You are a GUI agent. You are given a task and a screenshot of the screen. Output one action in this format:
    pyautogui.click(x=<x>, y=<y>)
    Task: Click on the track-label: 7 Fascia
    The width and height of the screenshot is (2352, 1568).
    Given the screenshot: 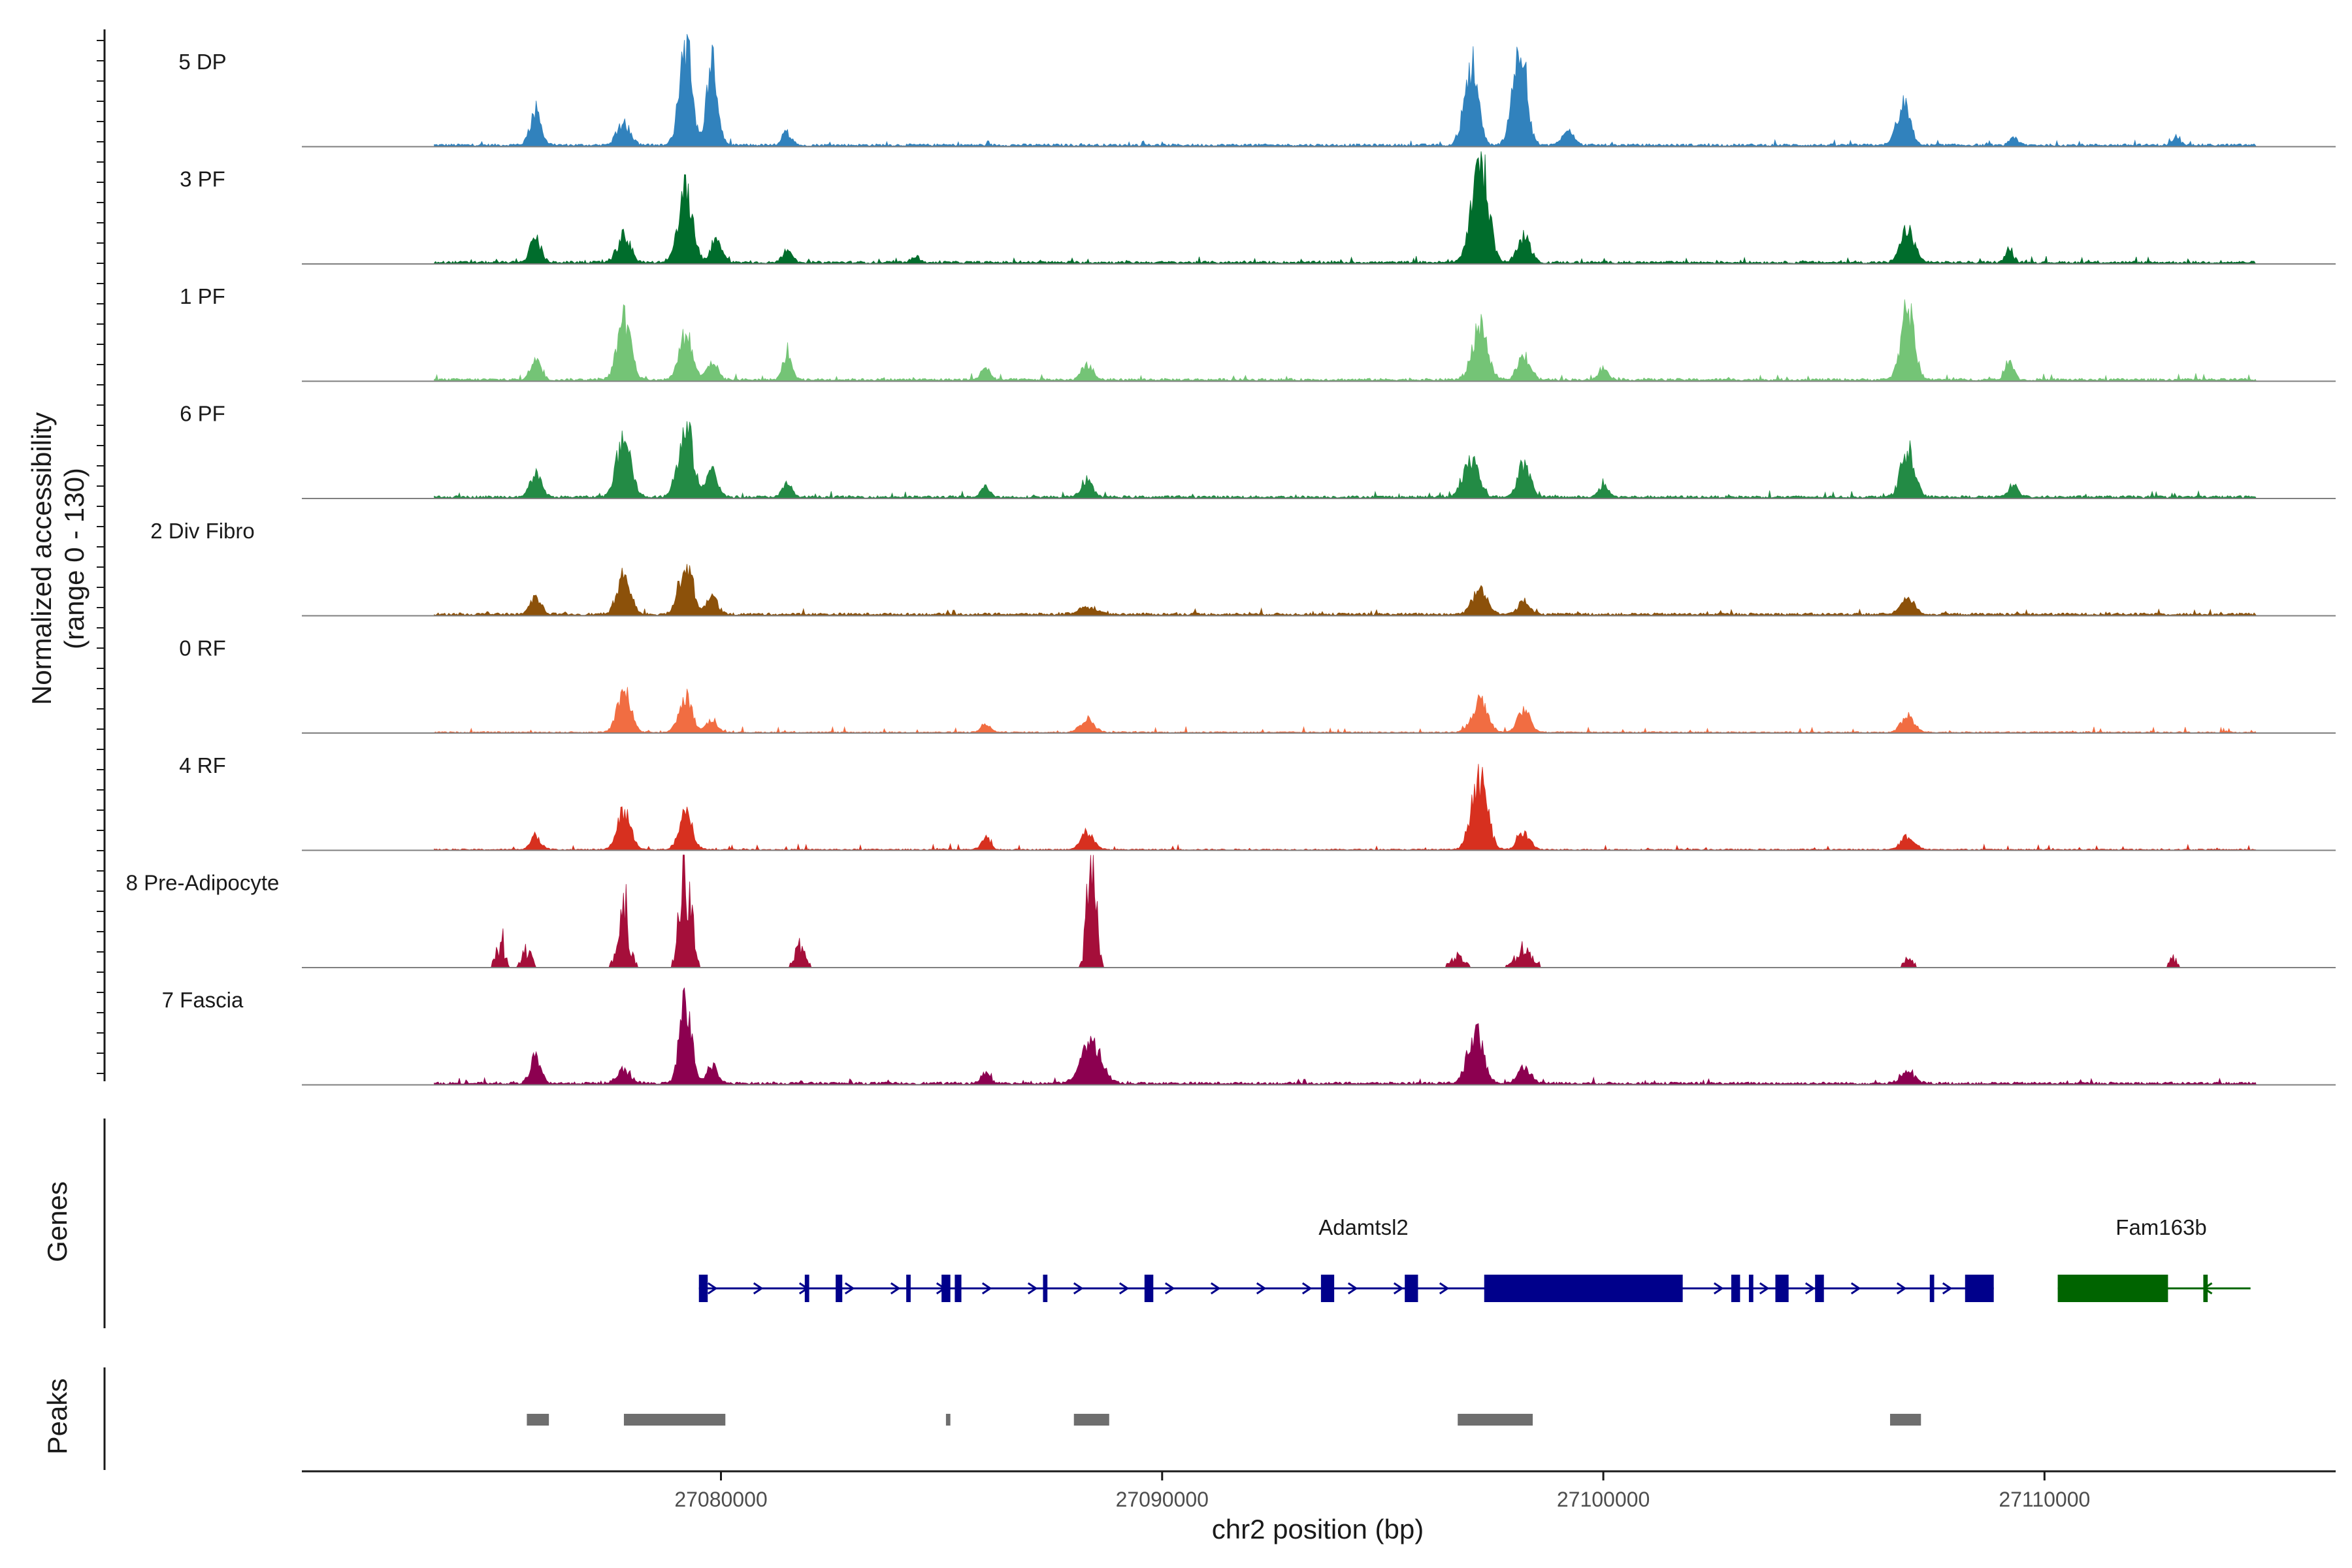 What is the action you would take?
    pyautogui.click(x=203, y=1000)
    